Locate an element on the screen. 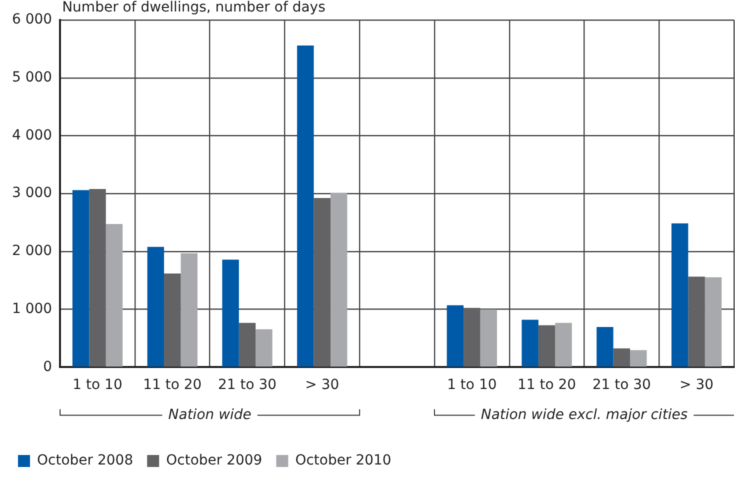 This screenshot has height=478, width=735. y-tick-label: 6 000 is located at coordinates (32, 20).